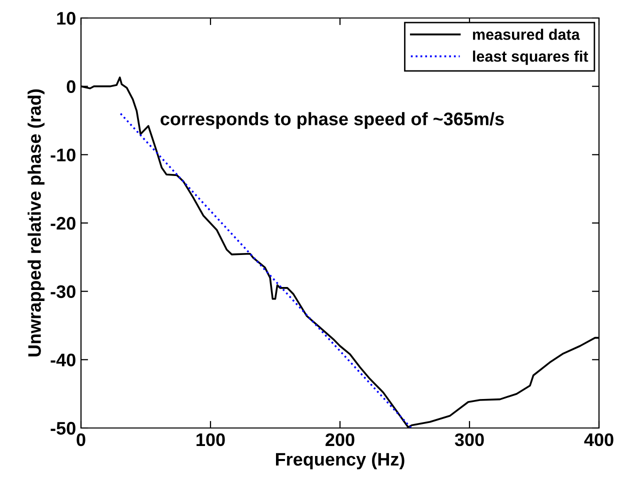 The width and height of the screenshot is (627, 485). I want to click on y-tick-label: -30, so click(63, 291).